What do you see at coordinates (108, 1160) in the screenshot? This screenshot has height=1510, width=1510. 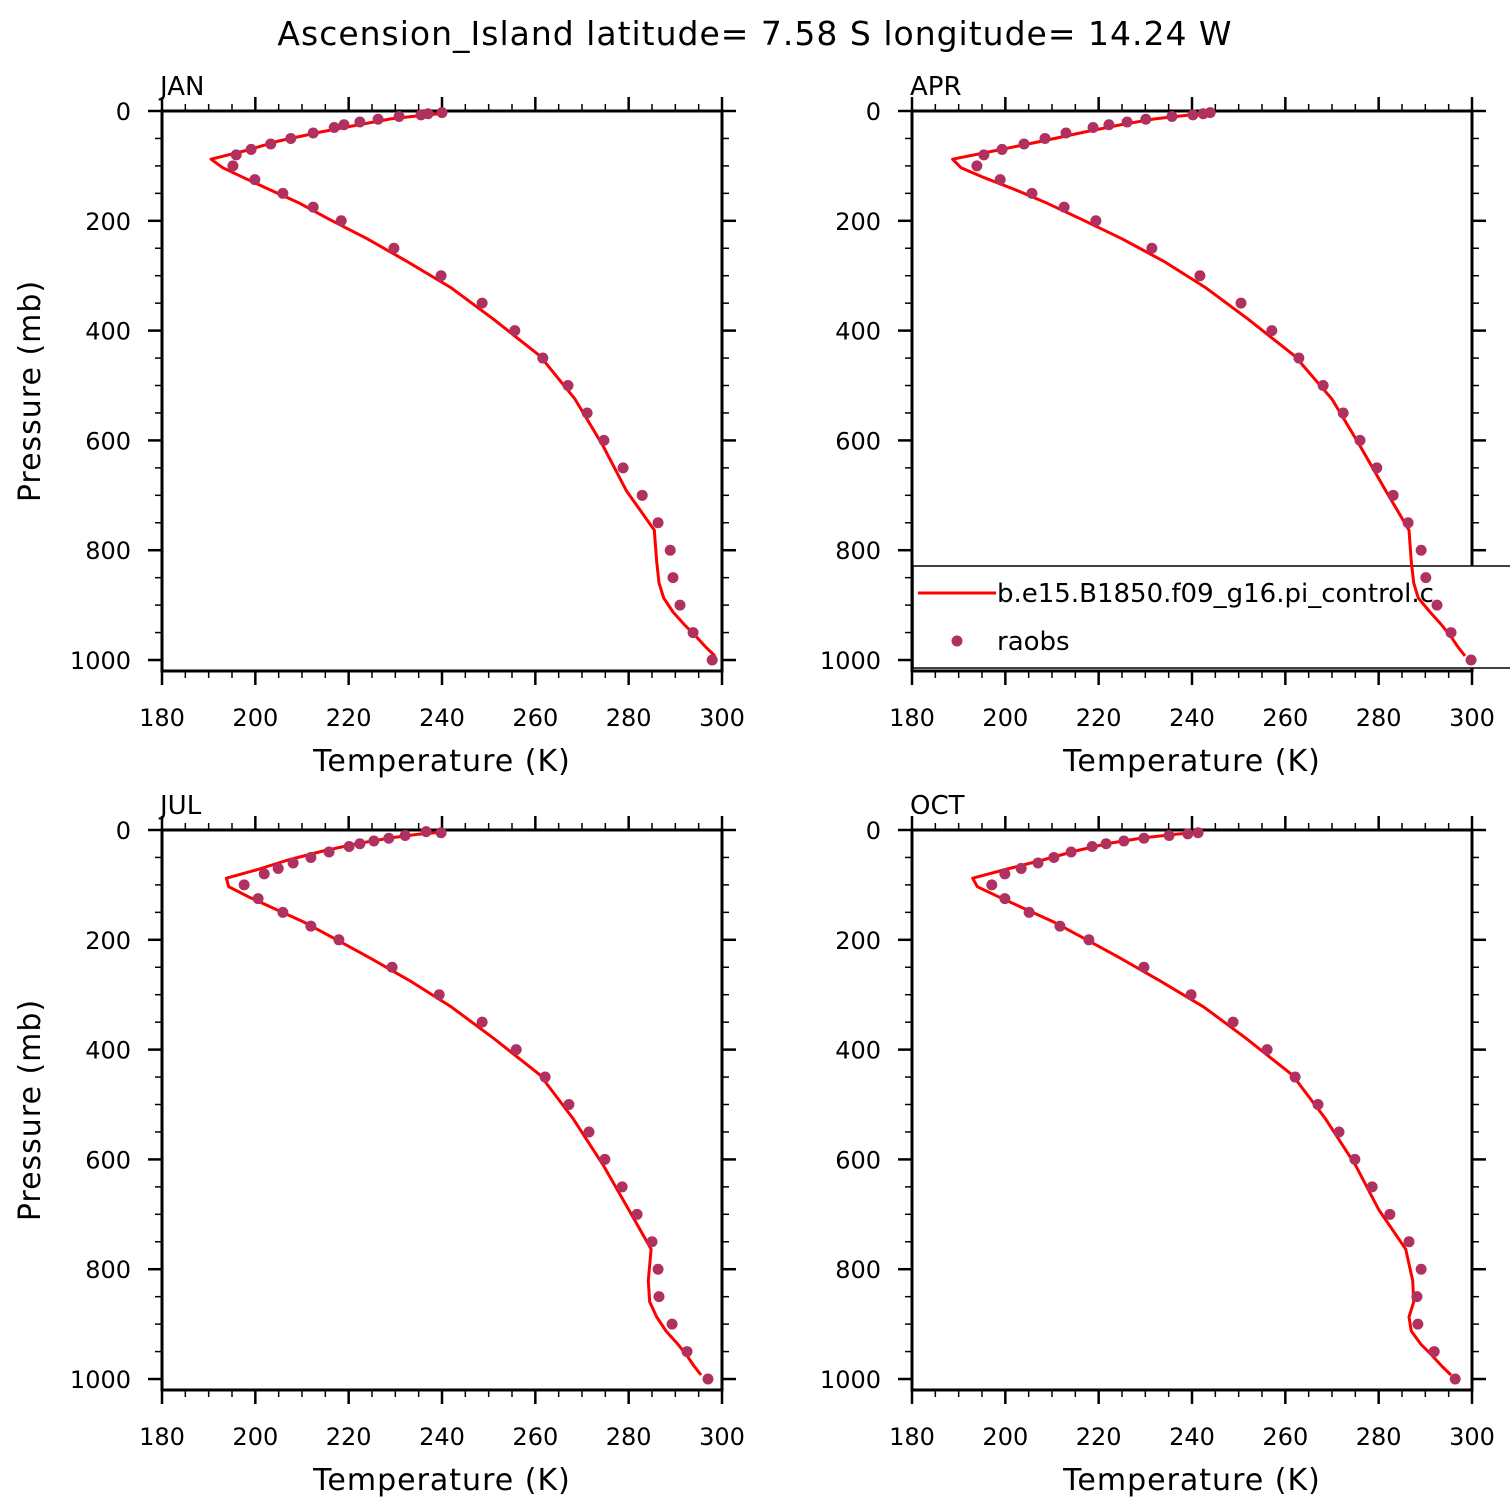 I see `y-tick-label: 600` at bounding box center [108, 1160].